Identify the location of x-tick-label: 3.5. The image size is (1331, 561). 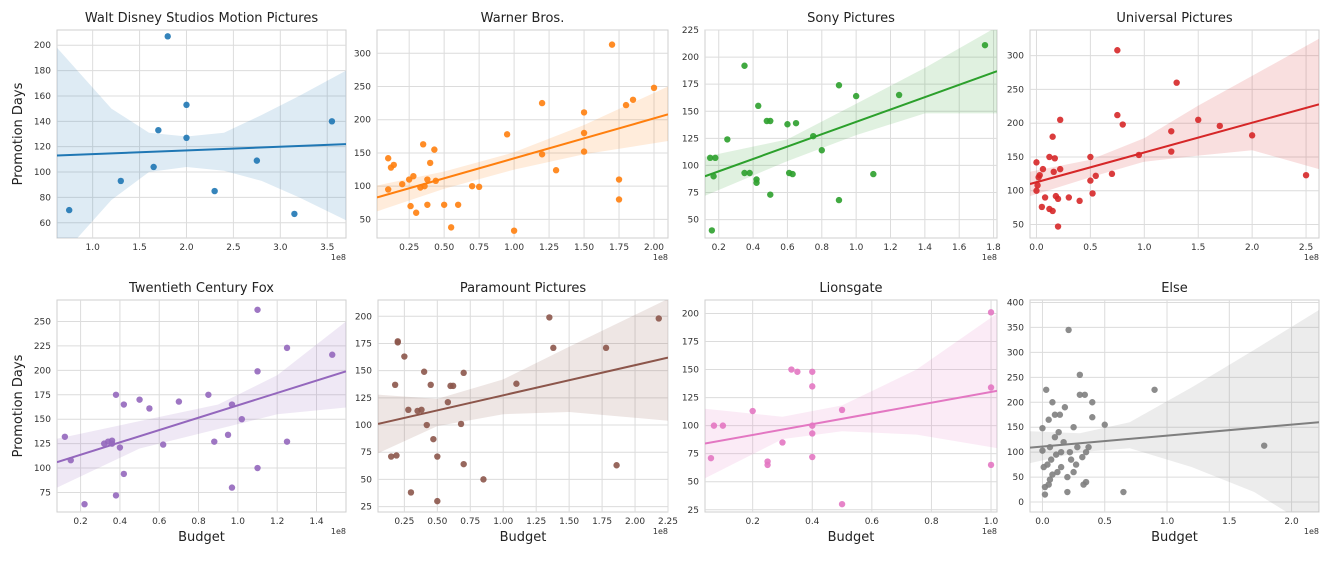
(327, 248).